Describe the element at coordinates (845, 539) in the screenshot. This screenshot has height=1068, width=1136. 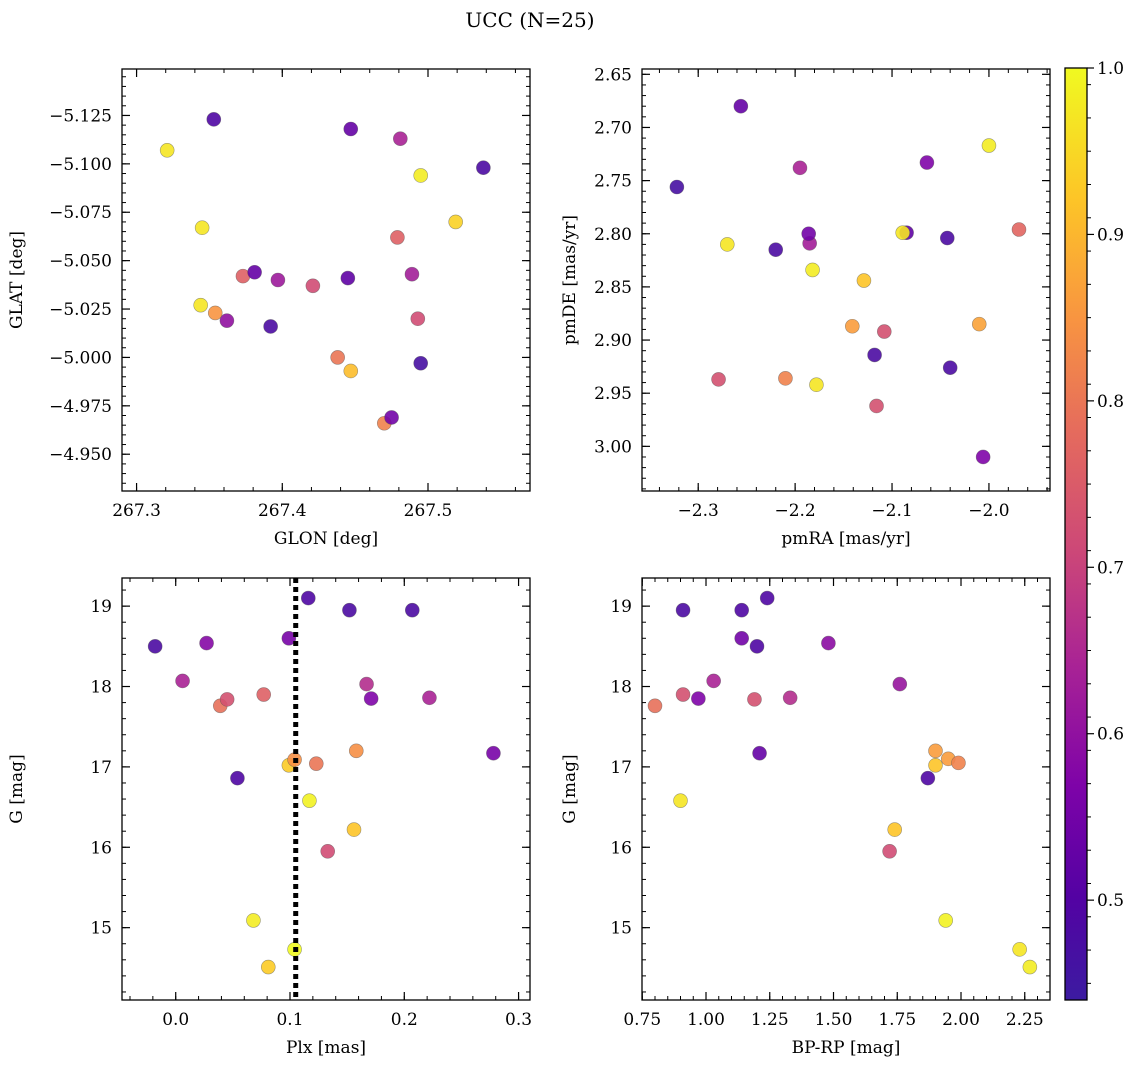
I see `x-axis-label: pmRA [mas/yr]` at that location.